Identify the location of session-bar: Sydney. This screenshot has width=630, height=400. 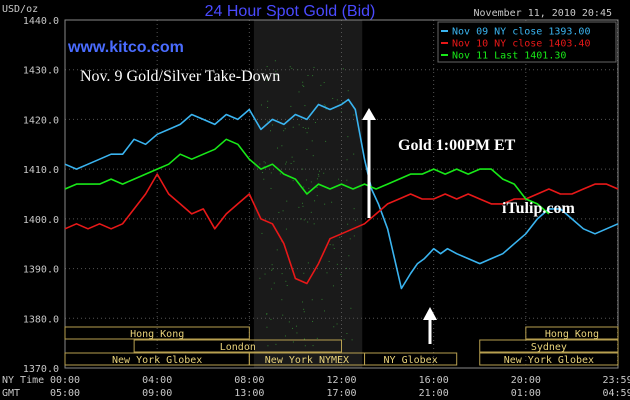
(549, 346).